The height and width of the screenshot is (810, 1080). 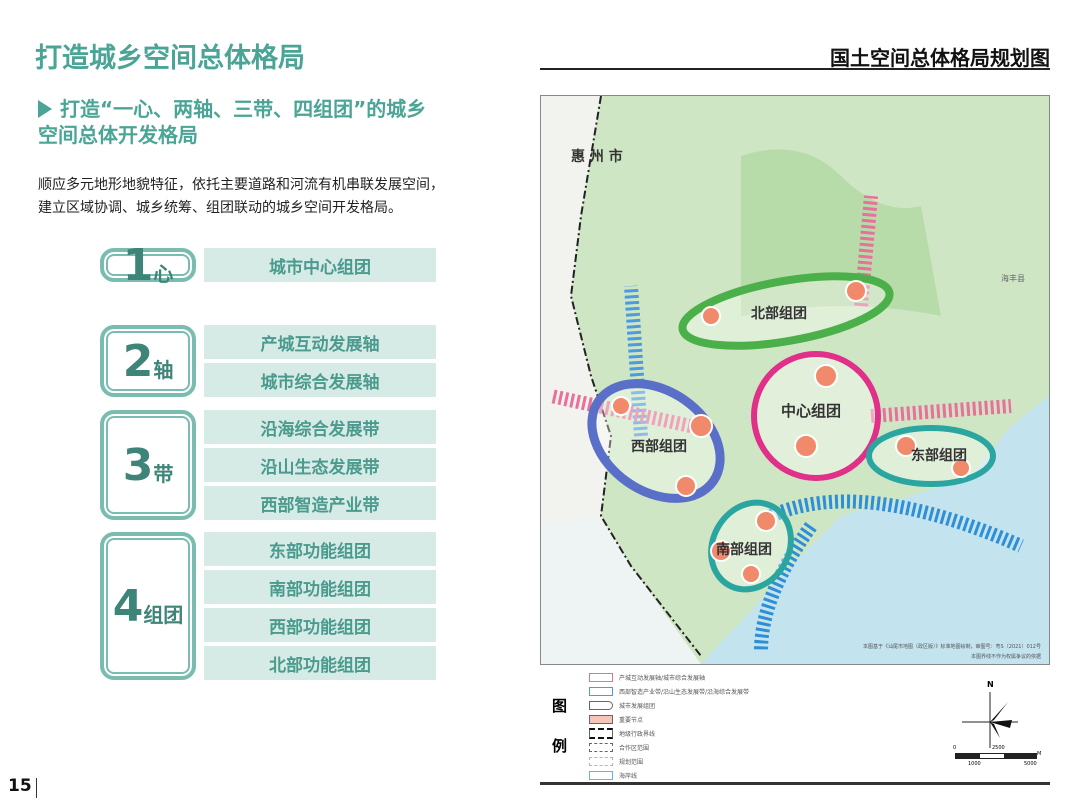 I want to click on desc-line-2: 建立区域协调、城乡统筹、组团联动的城乡空间开发格局。, so click(x=220, y=208).